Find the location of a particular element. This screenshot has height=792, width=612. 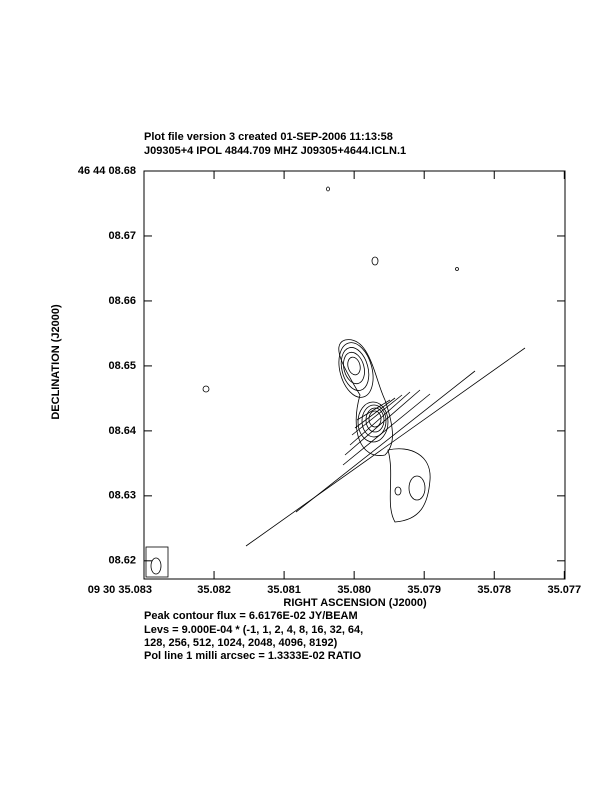

x-tick-label: 35.079 is located at coordinates (424, 590).